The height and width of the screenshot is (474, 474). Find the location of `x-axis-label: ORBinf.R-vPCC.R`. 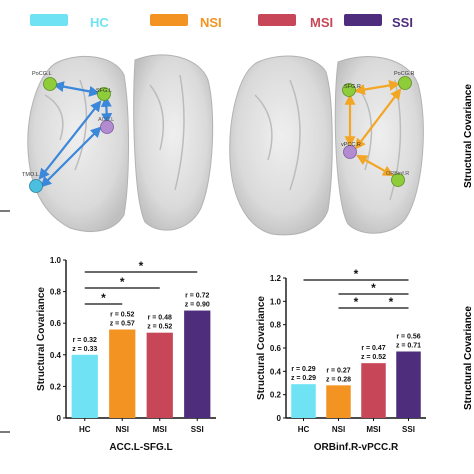

x-axis-label: ORBinf.R-vPCC.R is located at coordinates (356, 447).